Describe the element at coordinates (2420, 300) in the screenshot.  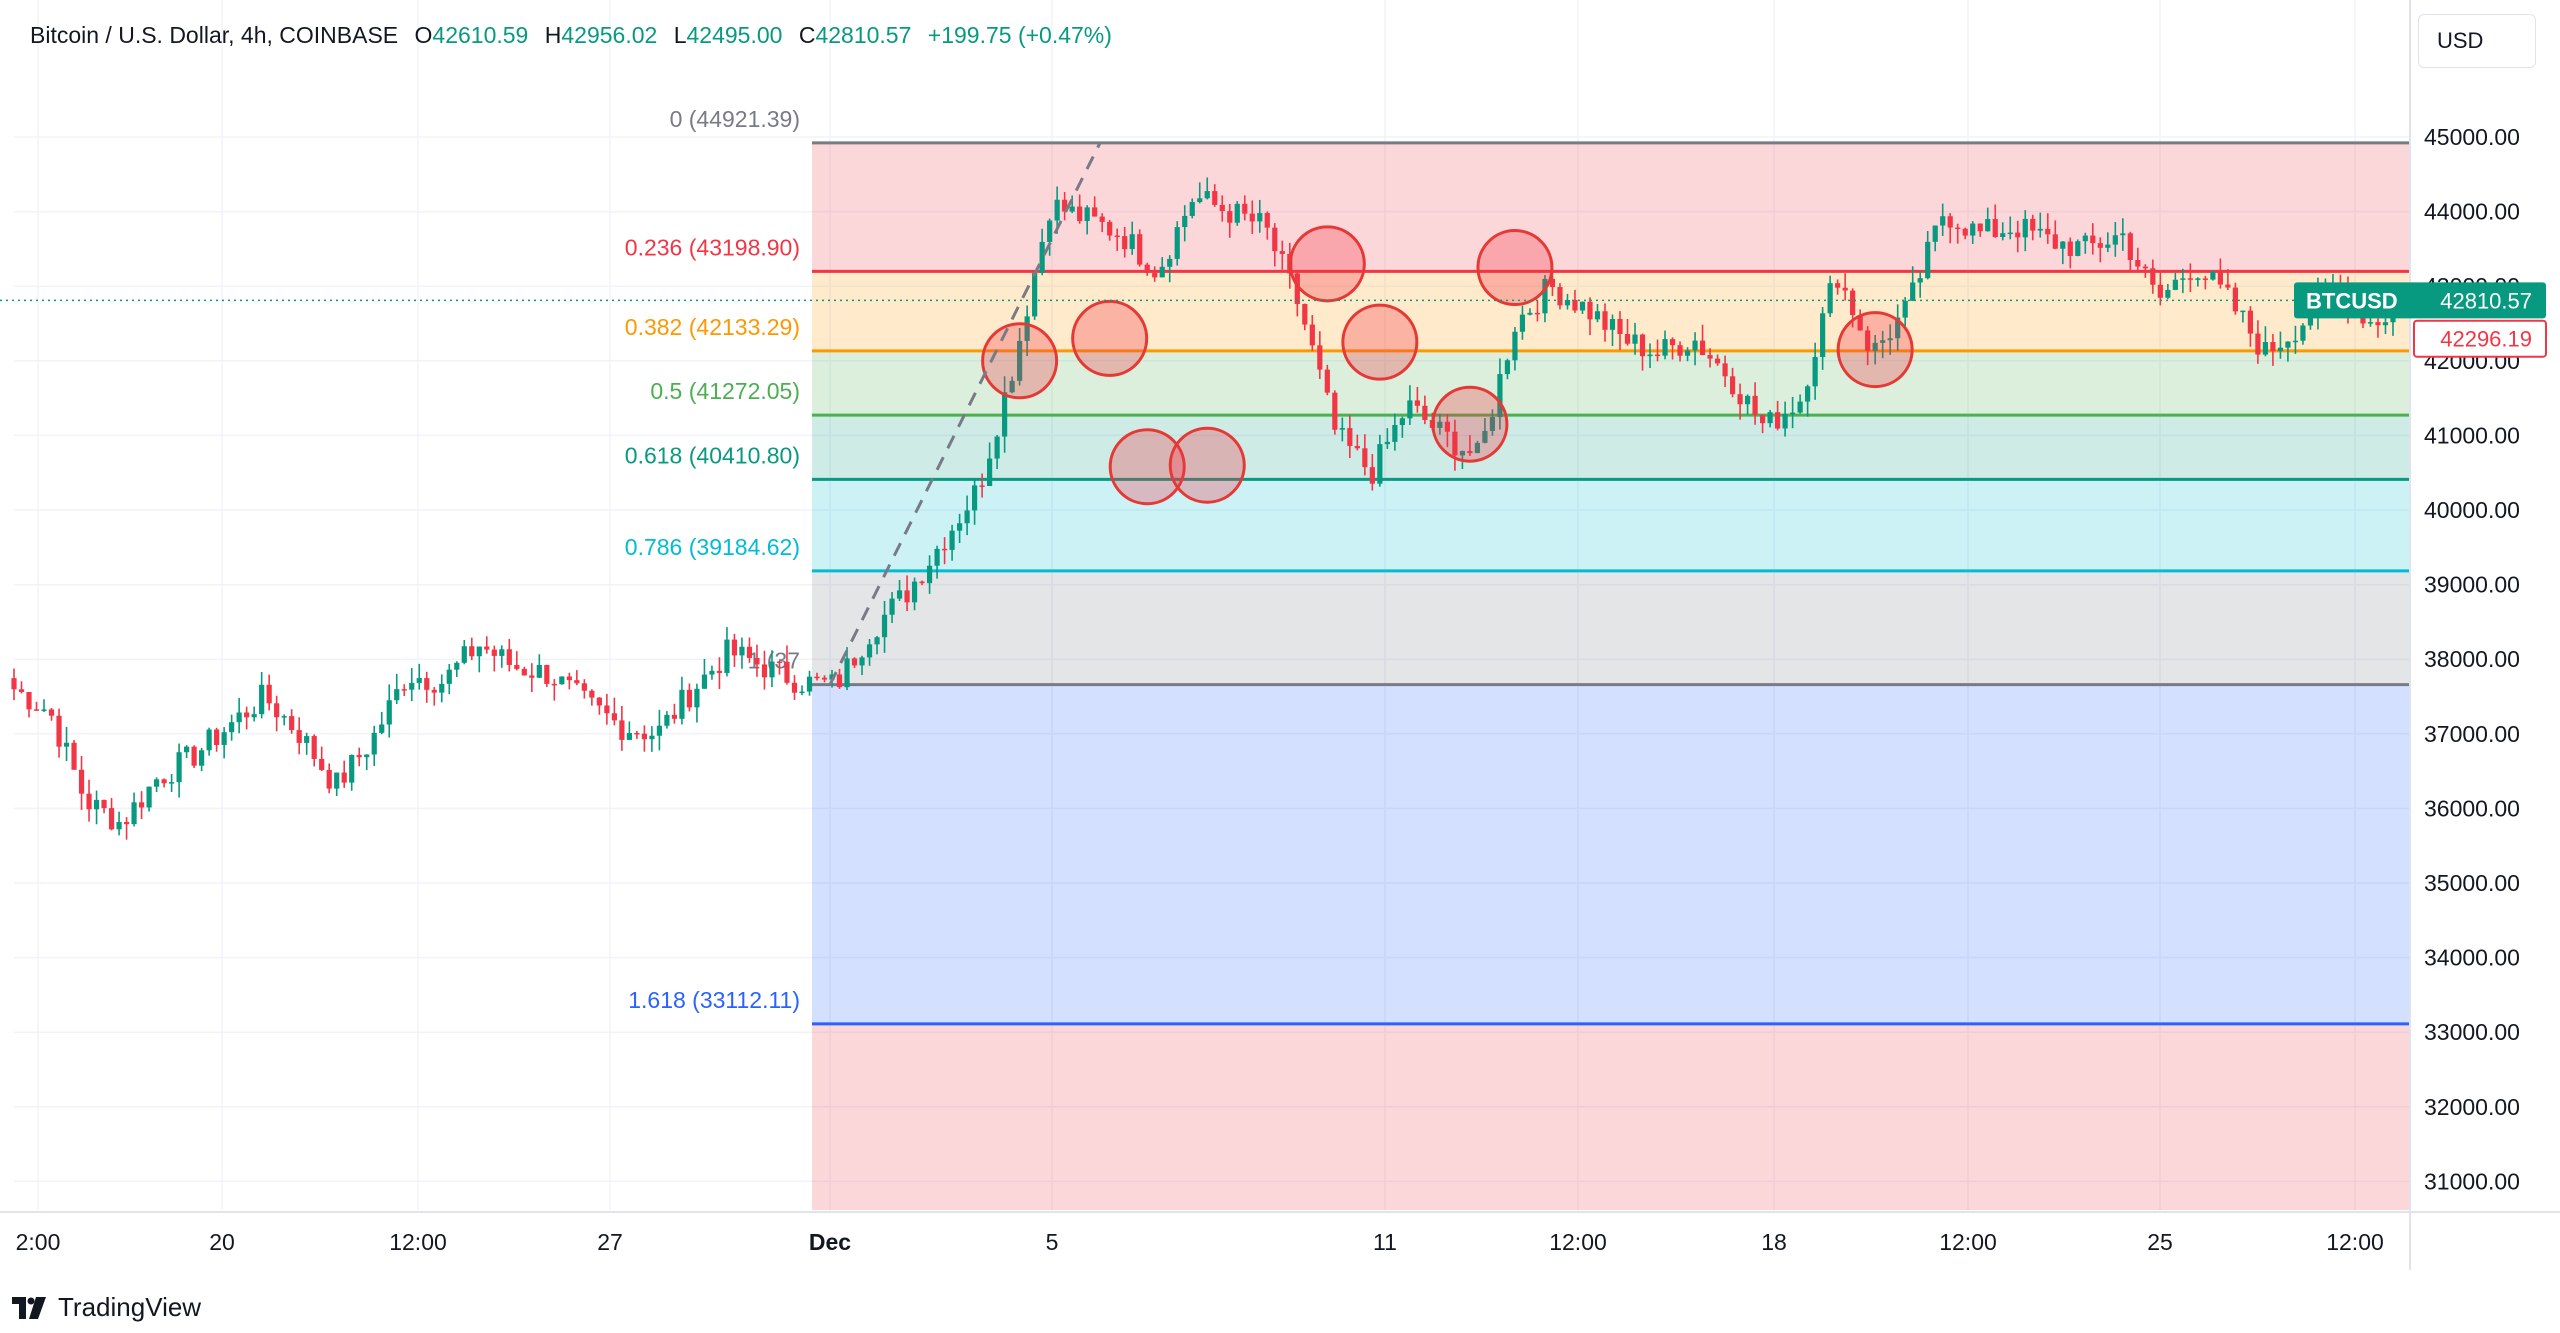
I see `last-price-tag` at that location.